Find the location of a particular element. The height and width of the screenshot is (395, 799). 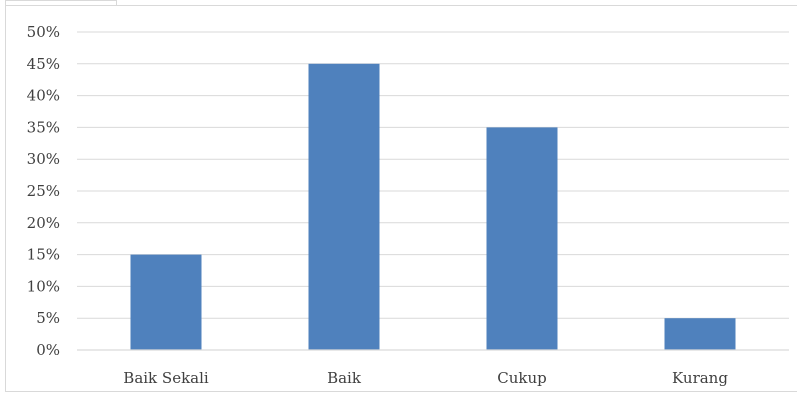

y-tick-label: 25% is located at coordinates (43, 191).